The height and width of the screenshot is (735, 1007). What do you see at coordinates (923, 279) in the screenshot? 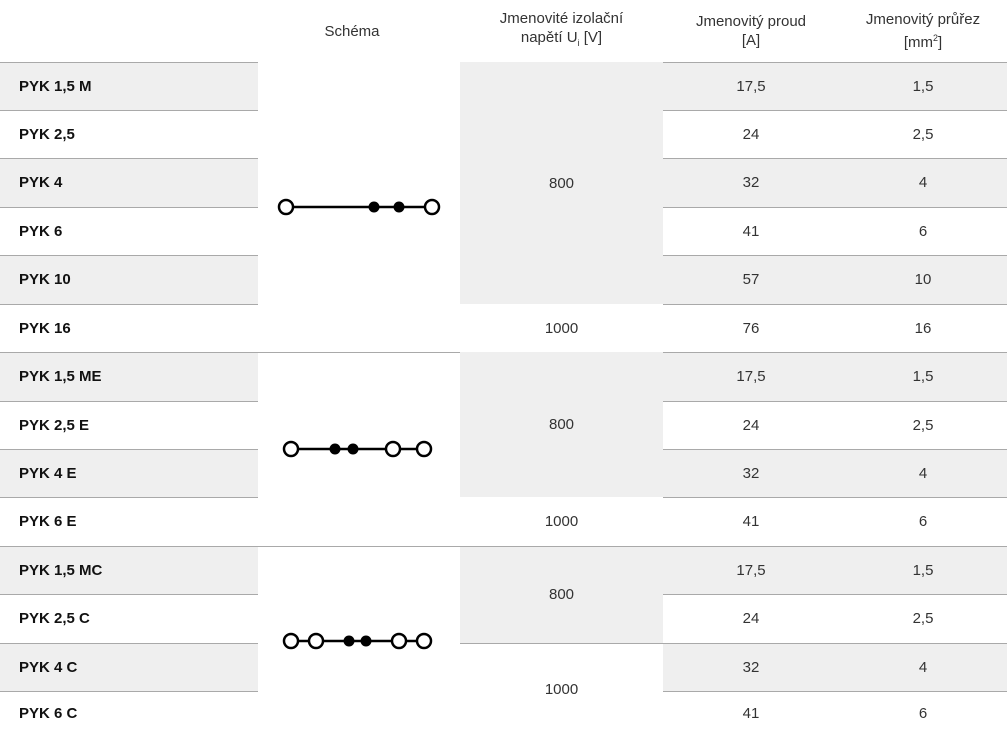
I see `row-cross: 10` at bounding box center [923, 279].